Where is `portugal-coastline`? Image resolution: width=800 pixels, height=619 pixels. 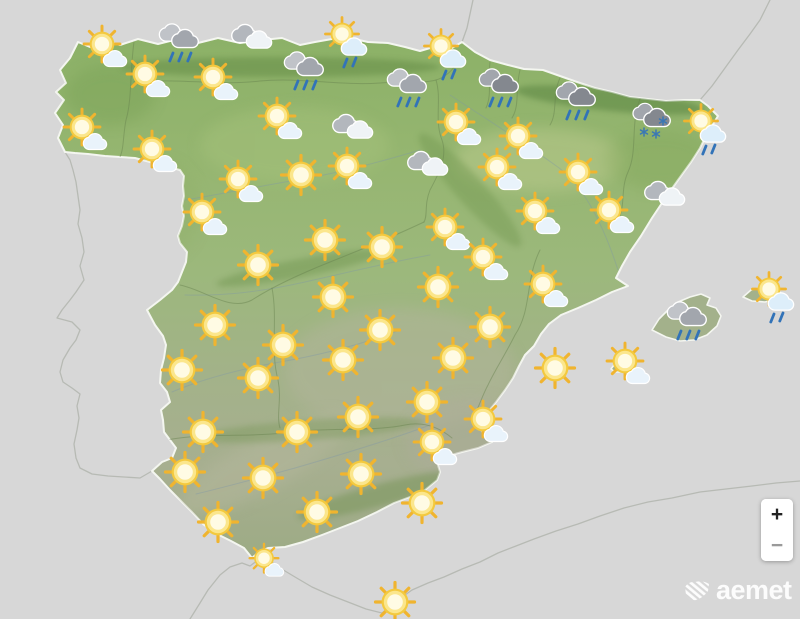
portugal-coastline is located at coordinates (104, 315).